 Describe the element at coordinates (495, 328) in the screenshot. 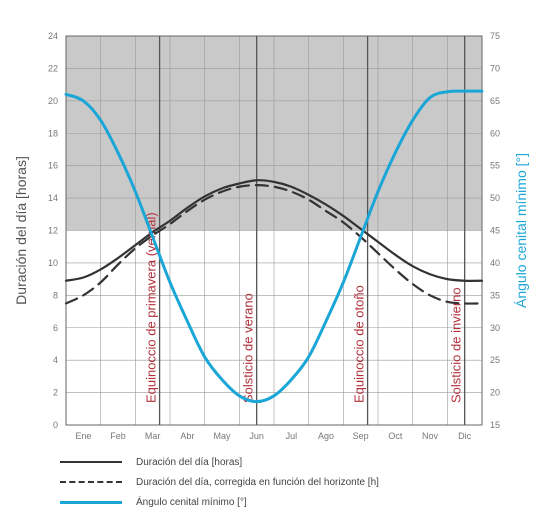

I see `y-right-tick-label: 30` at that location.